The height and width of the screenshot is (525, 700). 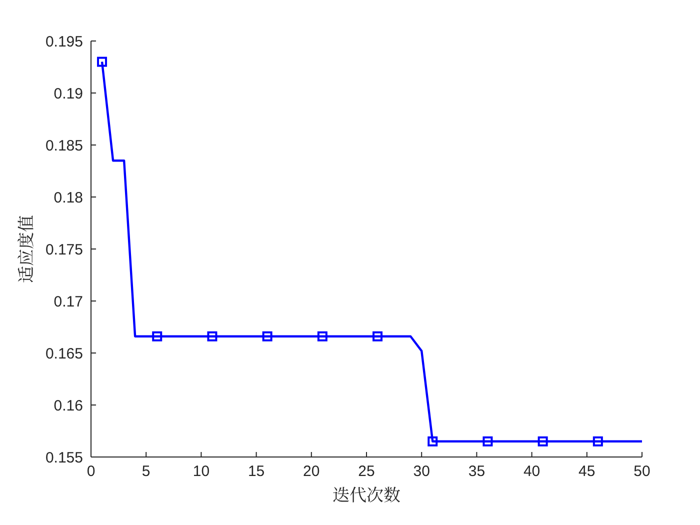 I want to click on y-tick-label: 0.16, so click(x=68, y=405).